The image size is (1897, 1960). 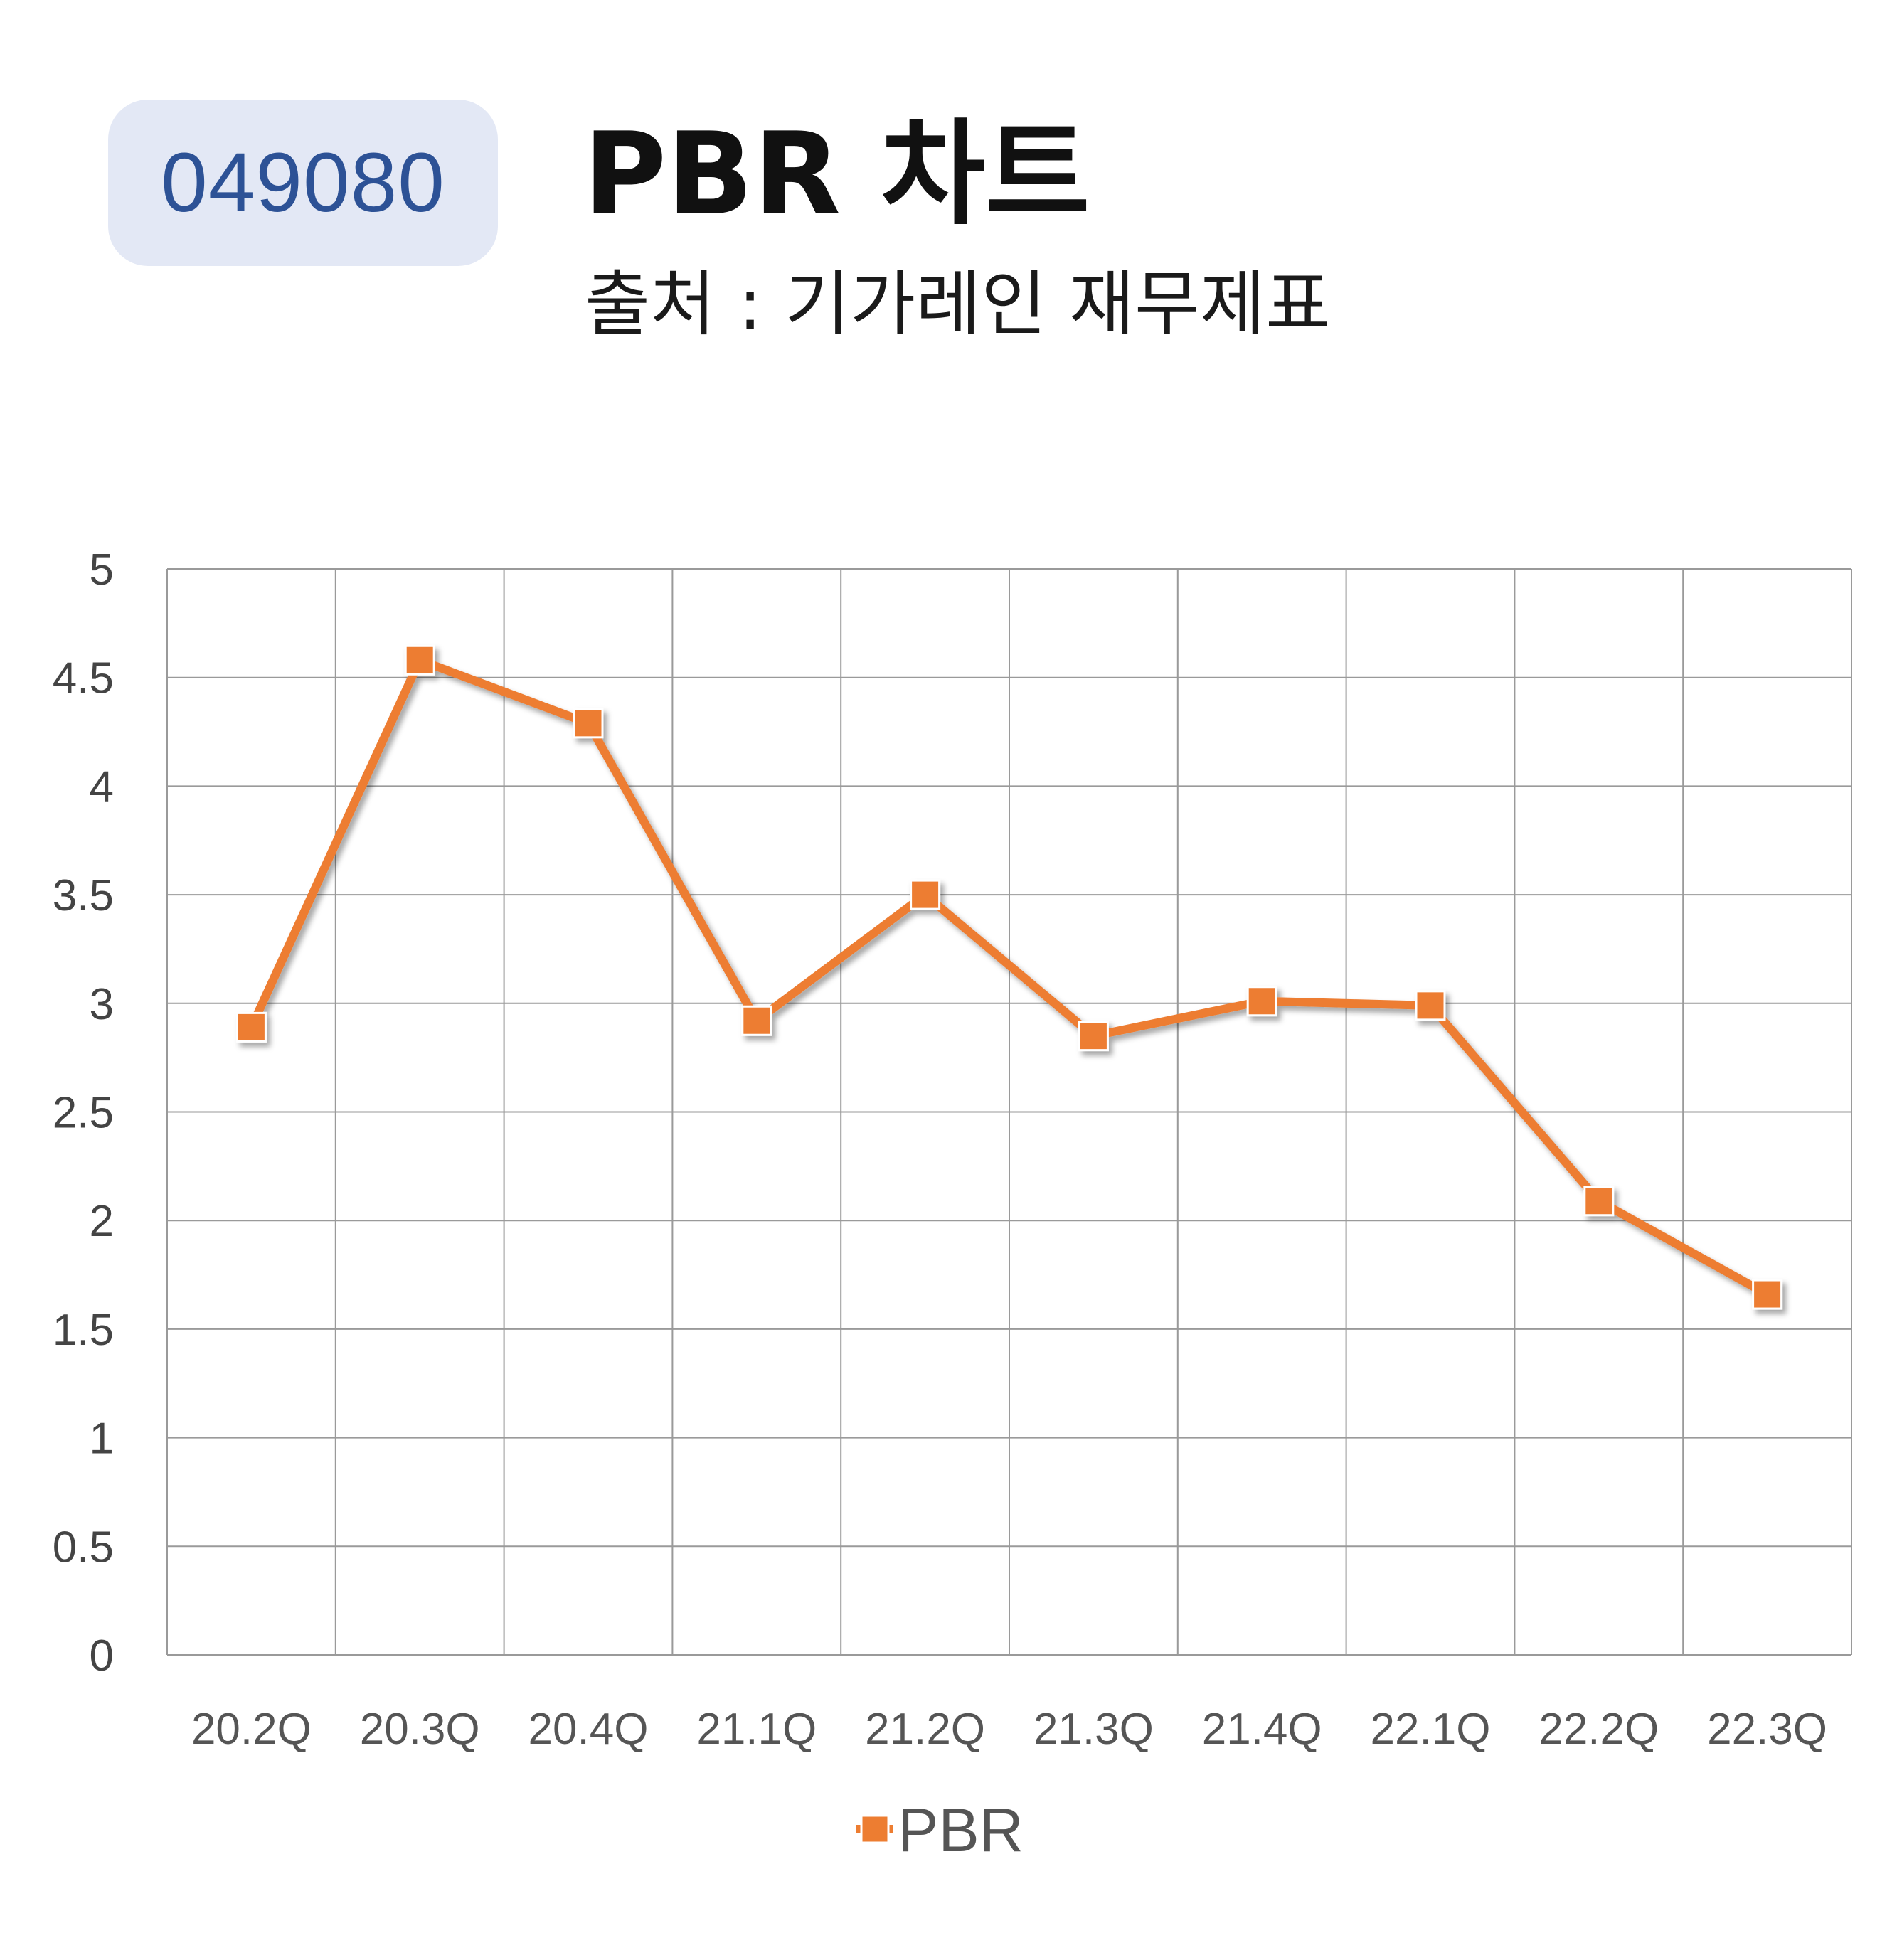 I want to click on x-tick-label: 22.3Q, so click(x=1767, y=1729).